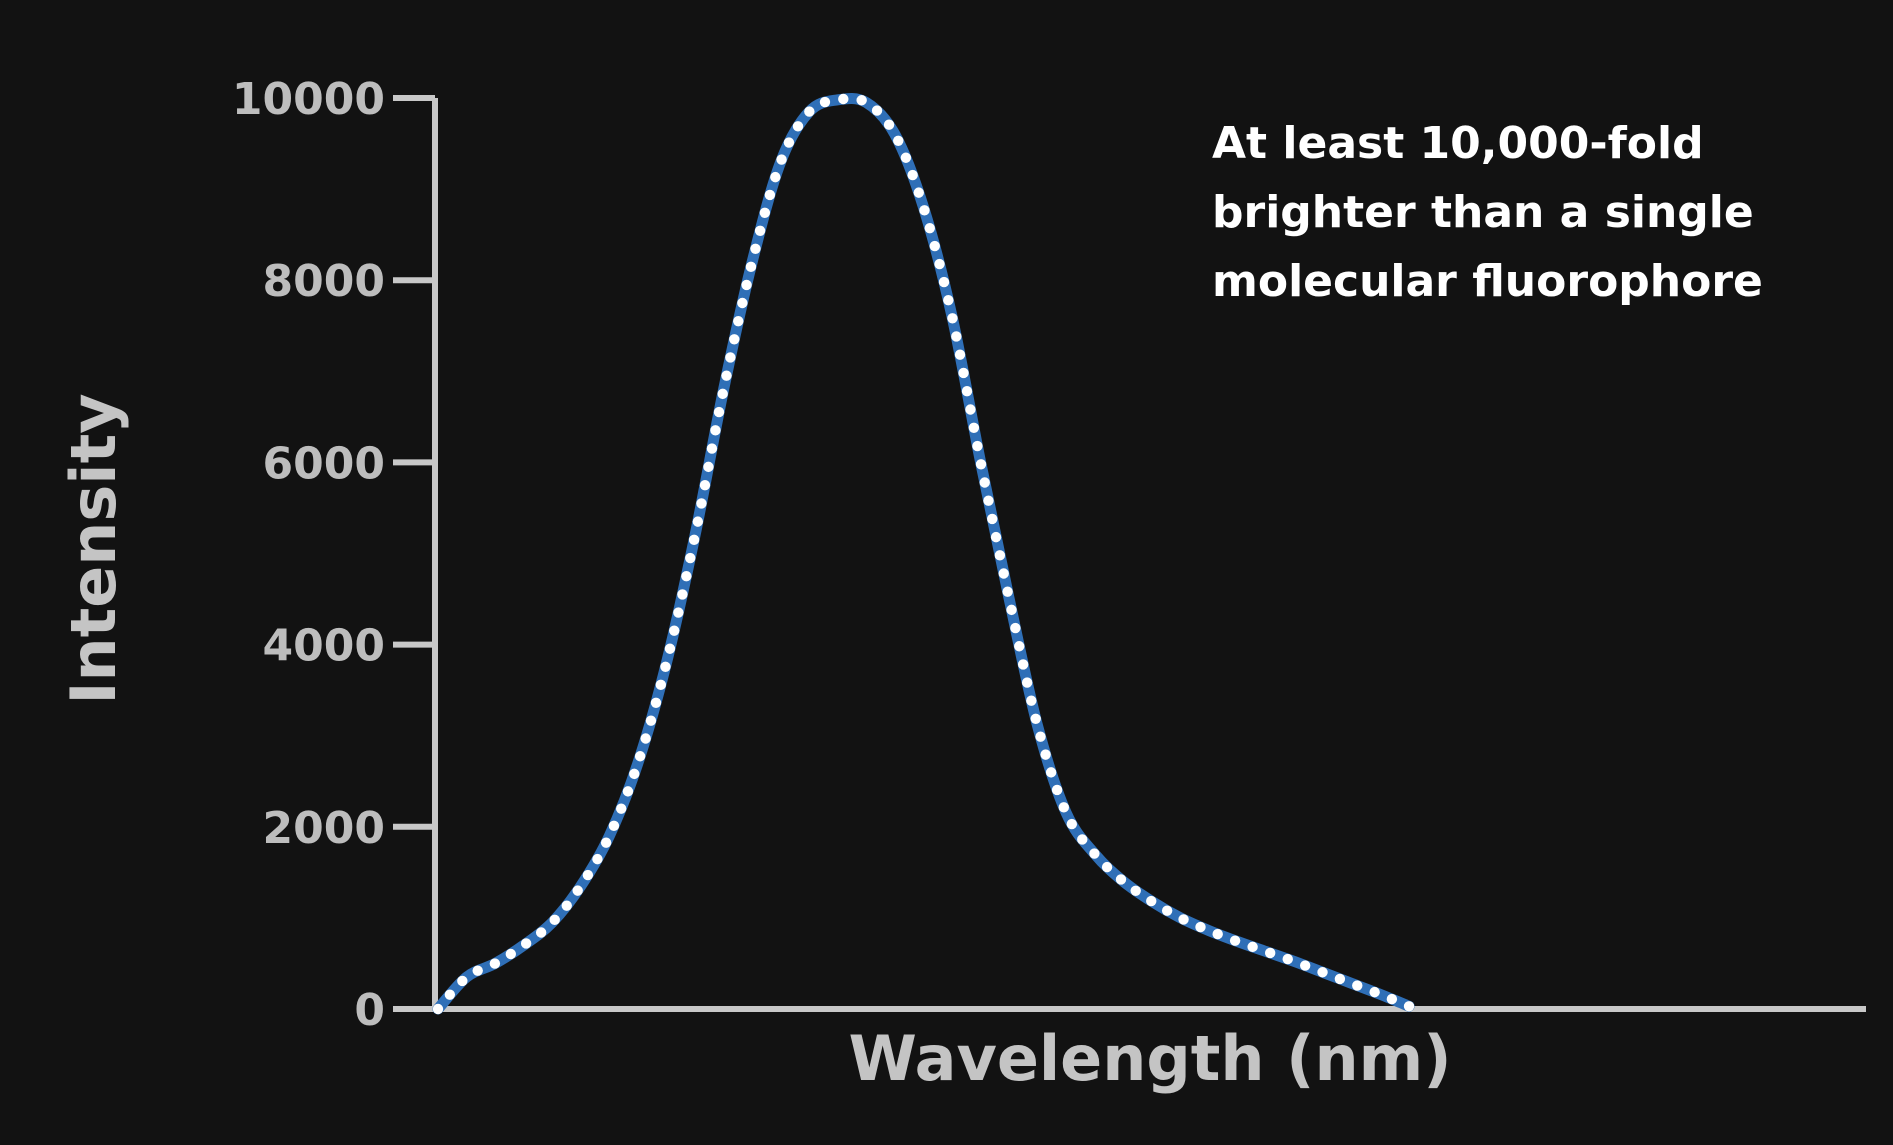 This screenshot has width=1893, height=1145. Describe the element at coordinates (333, 555) in the screenshot. I see `y-ticks: 0 2000 4000 6000 8000 10000` at that location.